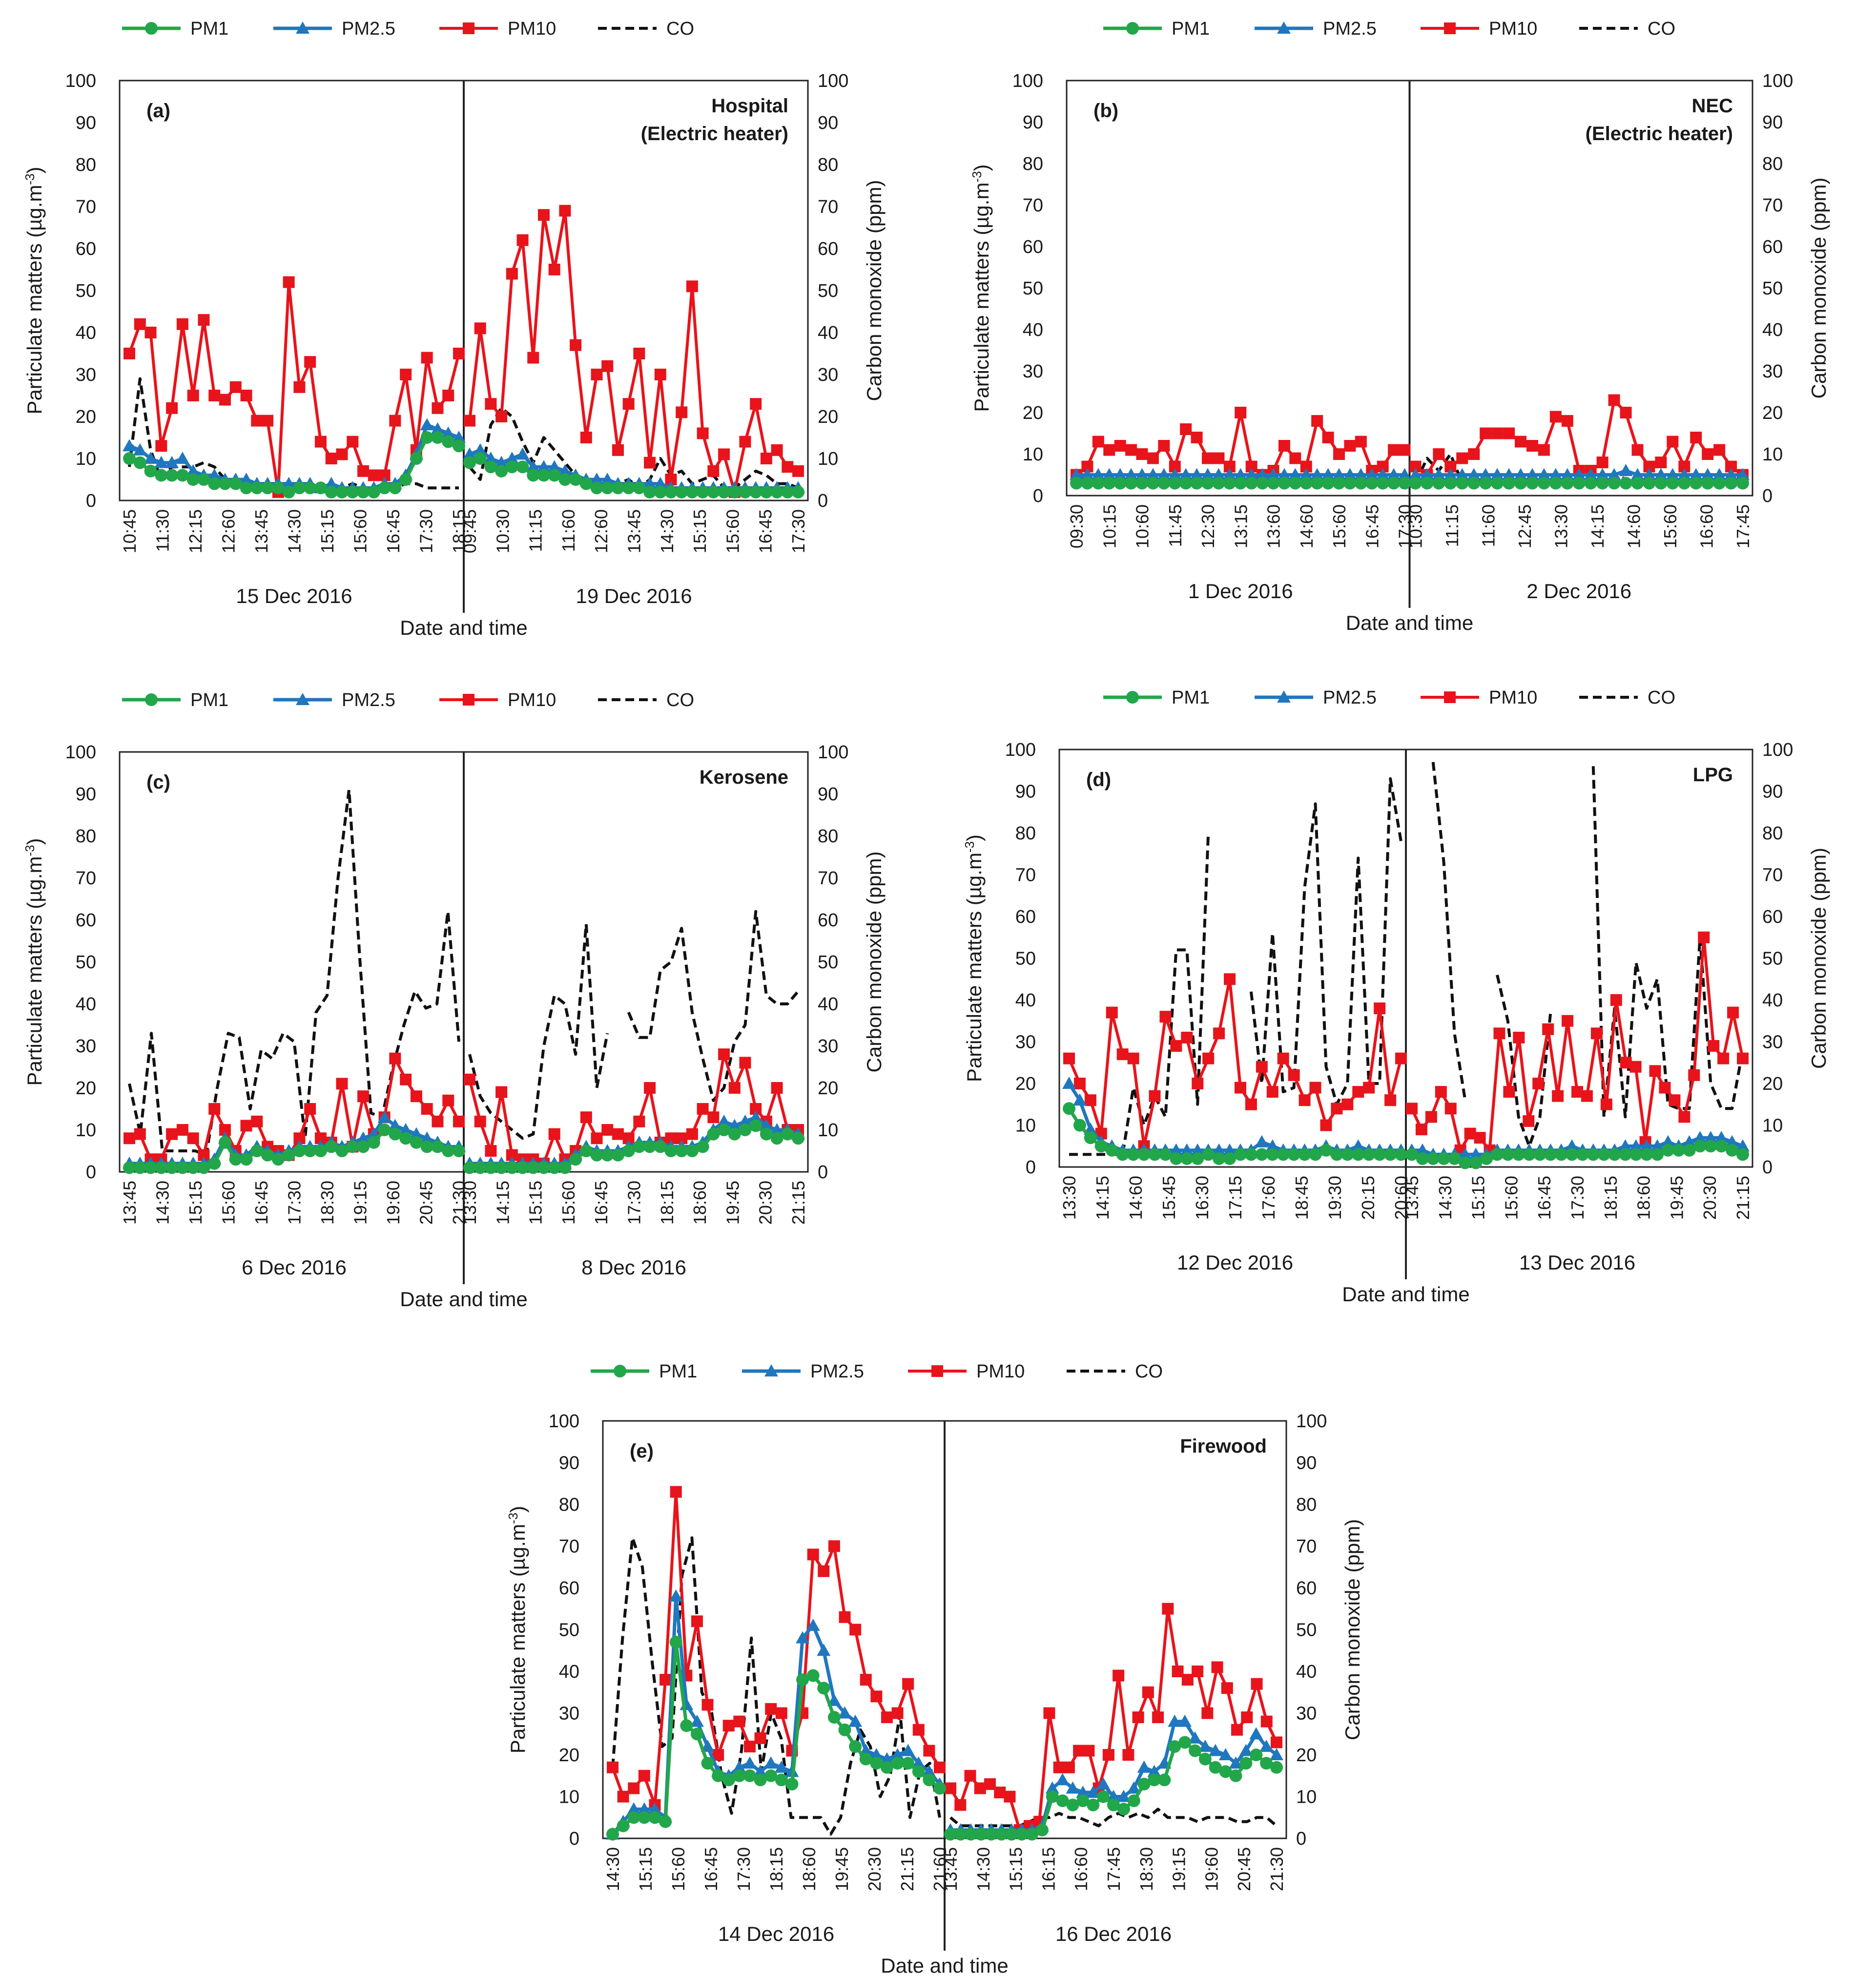 This screenshot has height=1979, width=1876. Describe the element at coordinates (463, 627) in the screenshot. I see `x-axis-title: Date and time` at that location.